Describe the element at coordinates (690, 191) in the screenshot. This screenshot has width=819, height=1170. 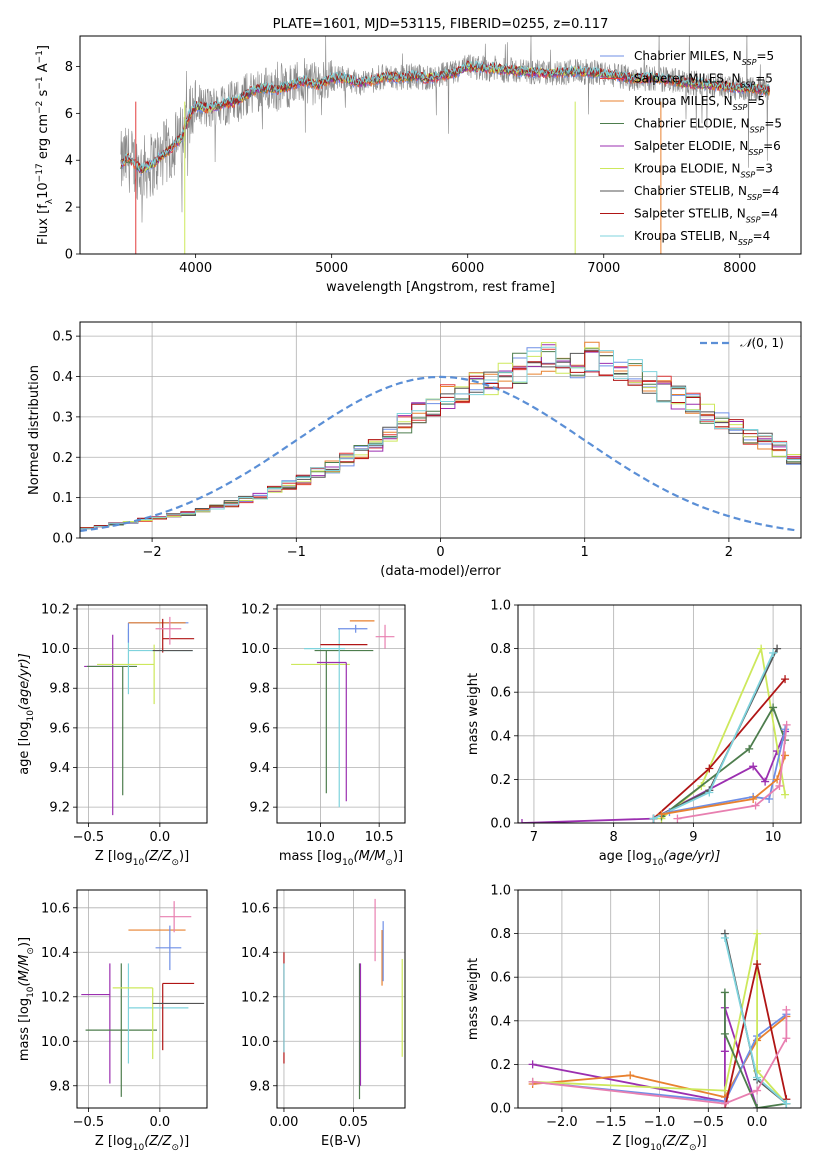
I see `label-span: Chabrier STELIB, N` at that location.